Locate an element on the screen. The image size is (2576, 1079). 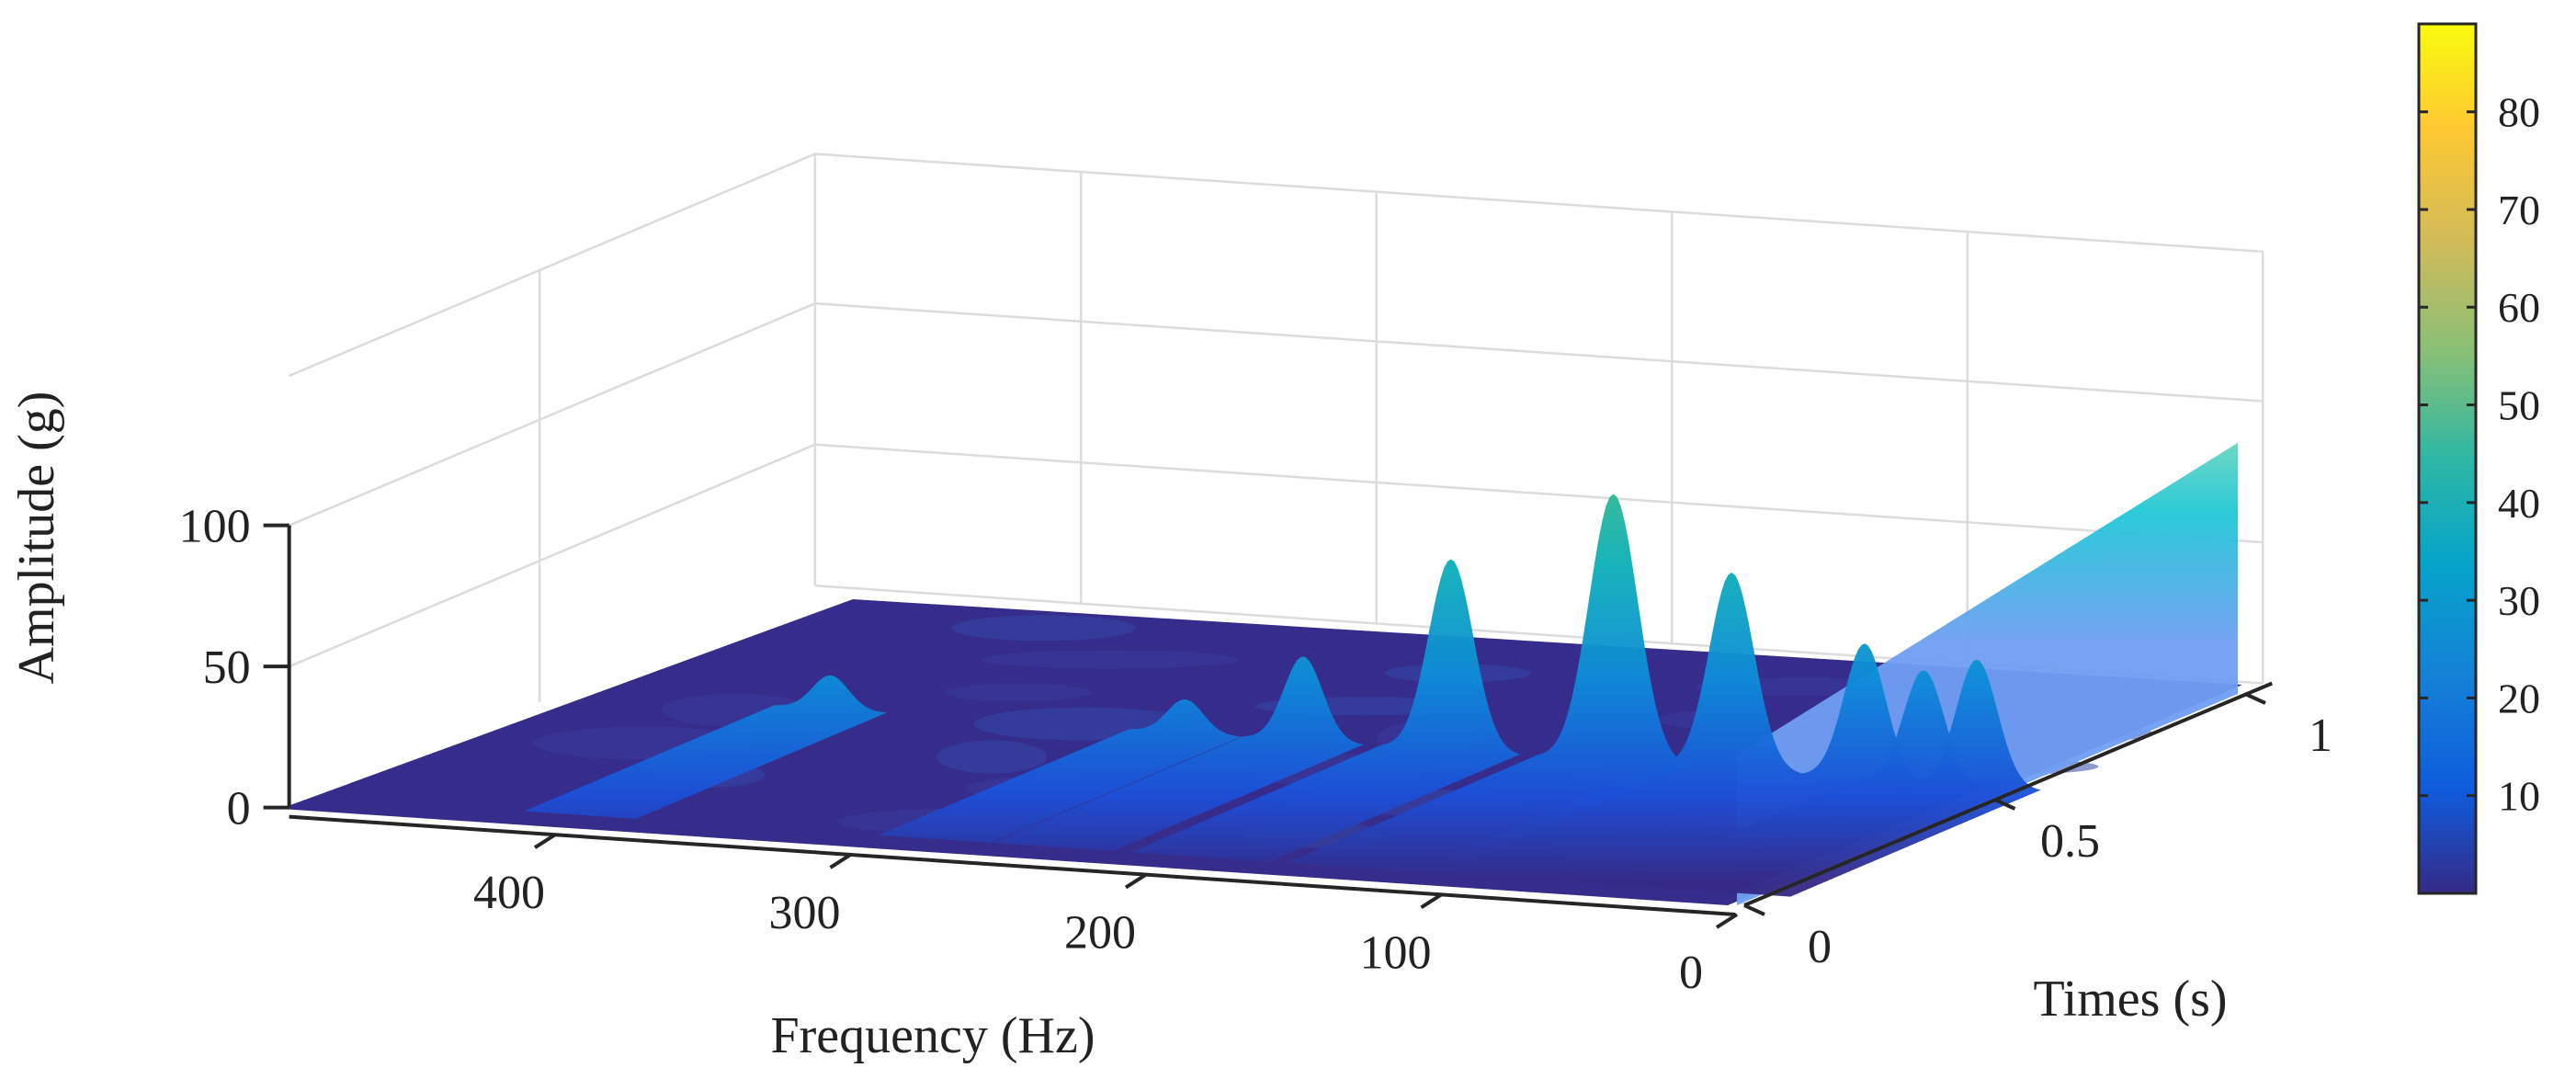
x-tick-label: 200 is located at coordinates (1100, 933).